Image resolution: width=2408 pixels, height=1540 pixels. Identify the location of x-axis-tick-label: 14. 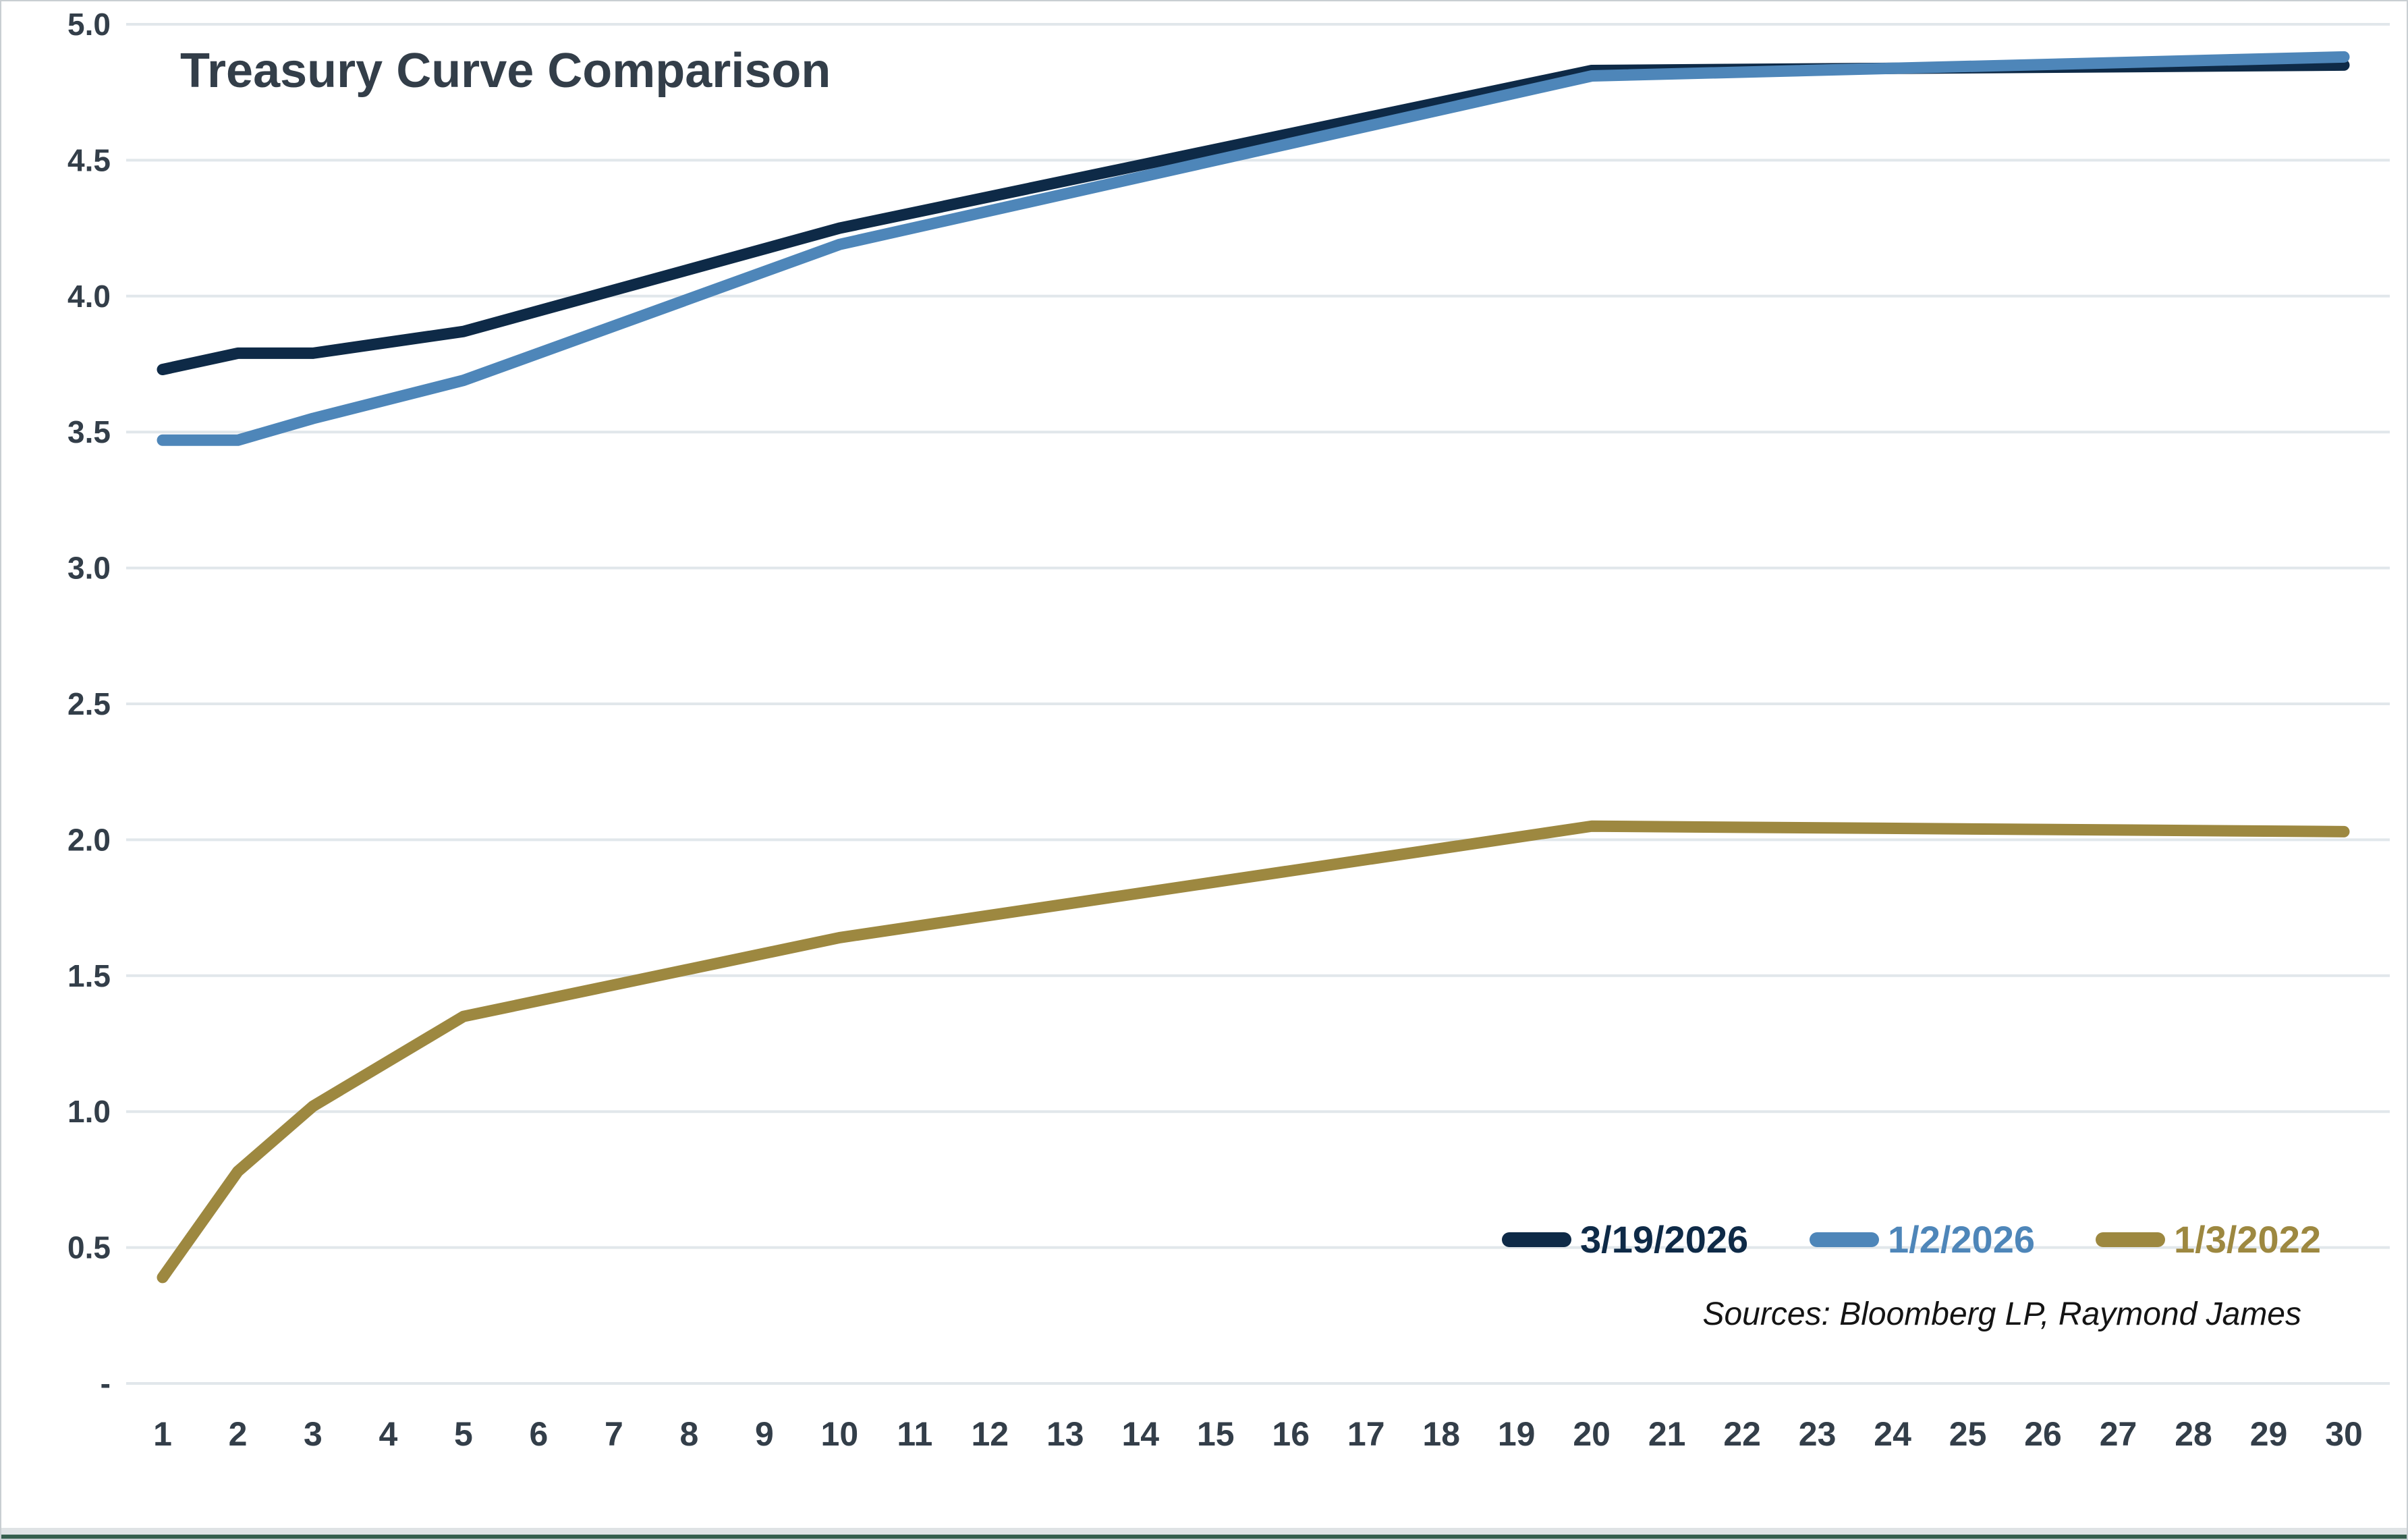
(1140, 1434).